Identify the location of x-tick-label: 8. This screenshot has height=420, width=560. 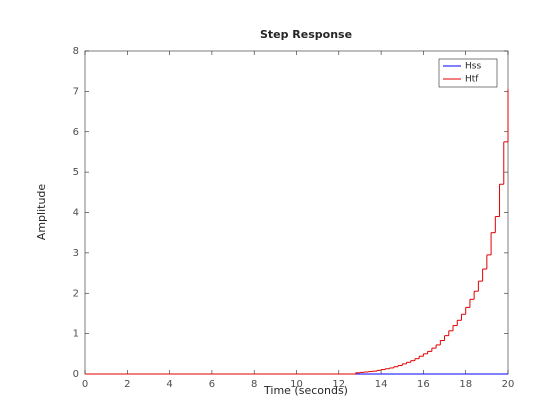
(254, 384).